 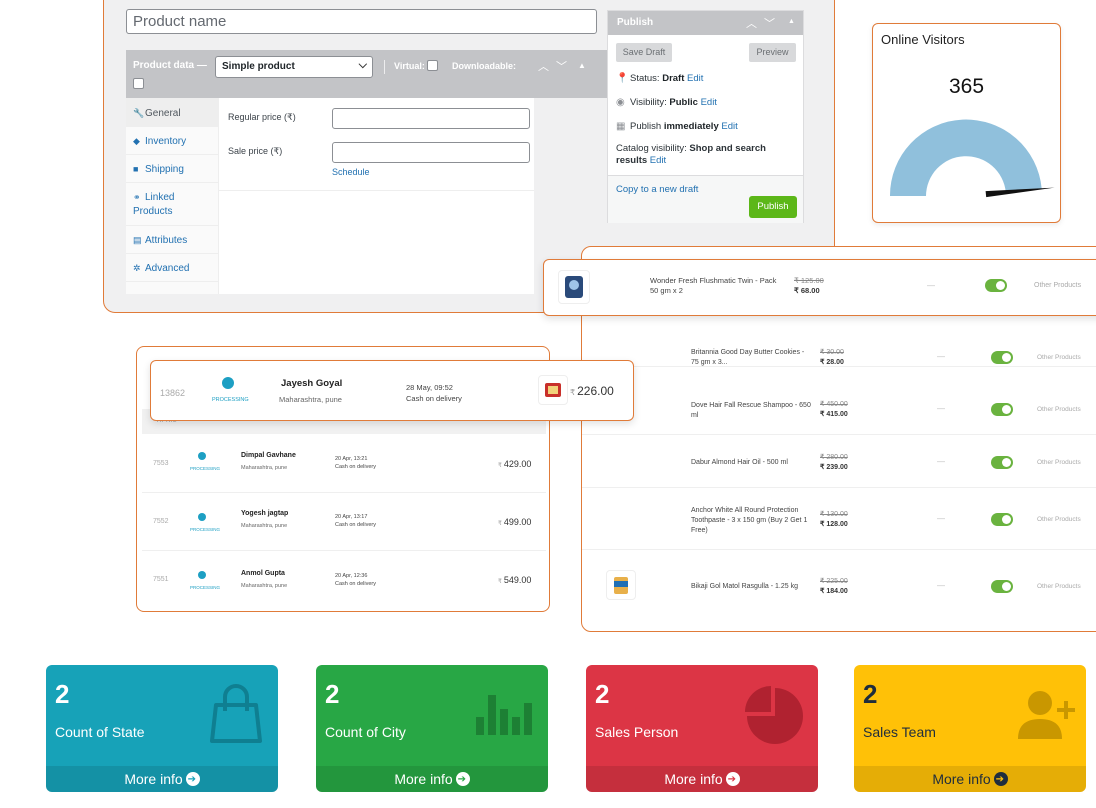 I want to click on tab-attributes: ▤ Attributes, so click(x=172, y=240).